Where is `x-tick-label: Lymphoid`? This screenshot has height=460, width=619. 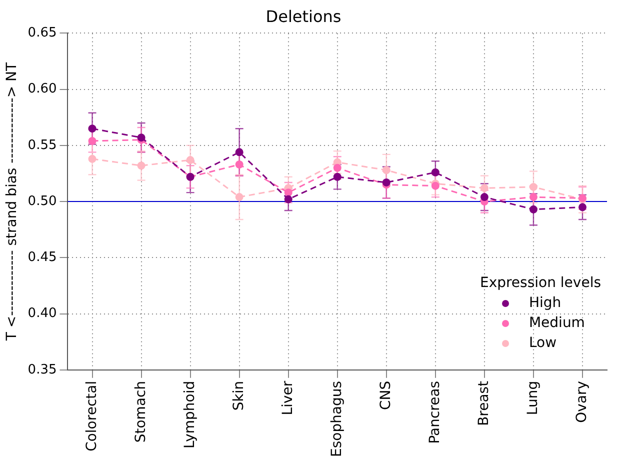
x-tick-label: Lymphoid is located at coordinates (190, 414).